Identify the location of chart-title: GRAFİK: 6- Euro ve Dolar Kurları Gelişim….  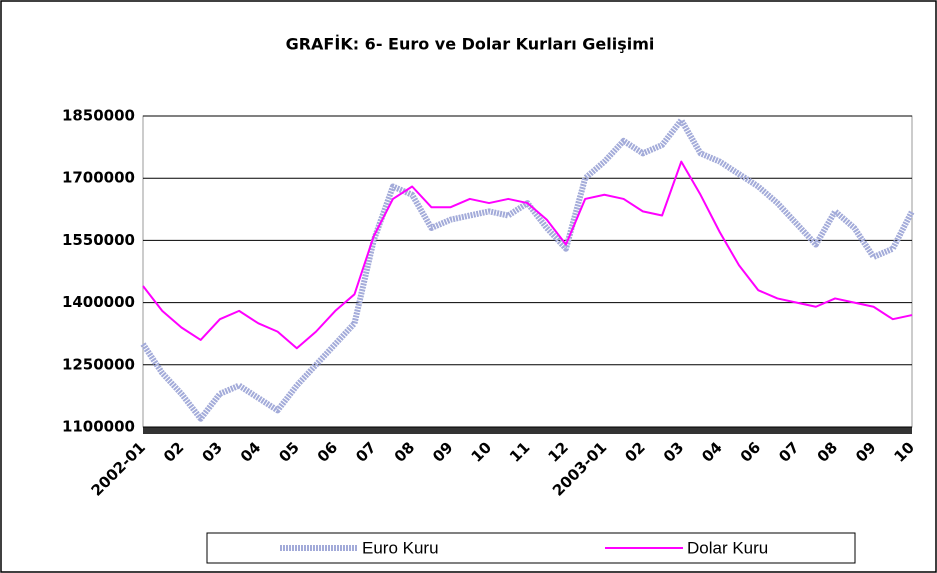
(470, 44).